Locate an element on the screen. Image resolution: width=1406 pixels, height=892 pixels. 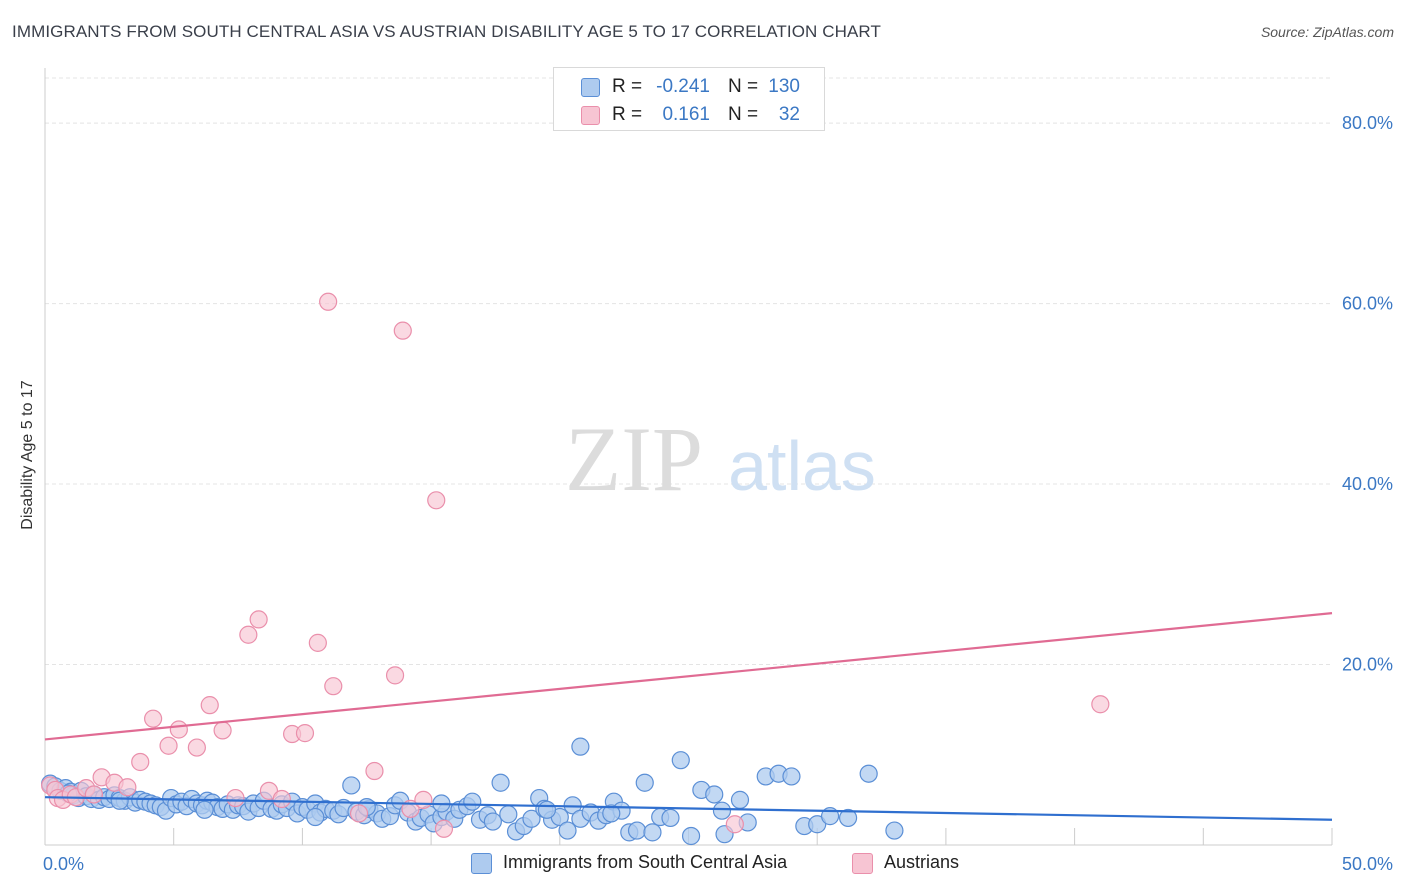
x-tick-label: 50.0% is located at coordinates (1367, 864).